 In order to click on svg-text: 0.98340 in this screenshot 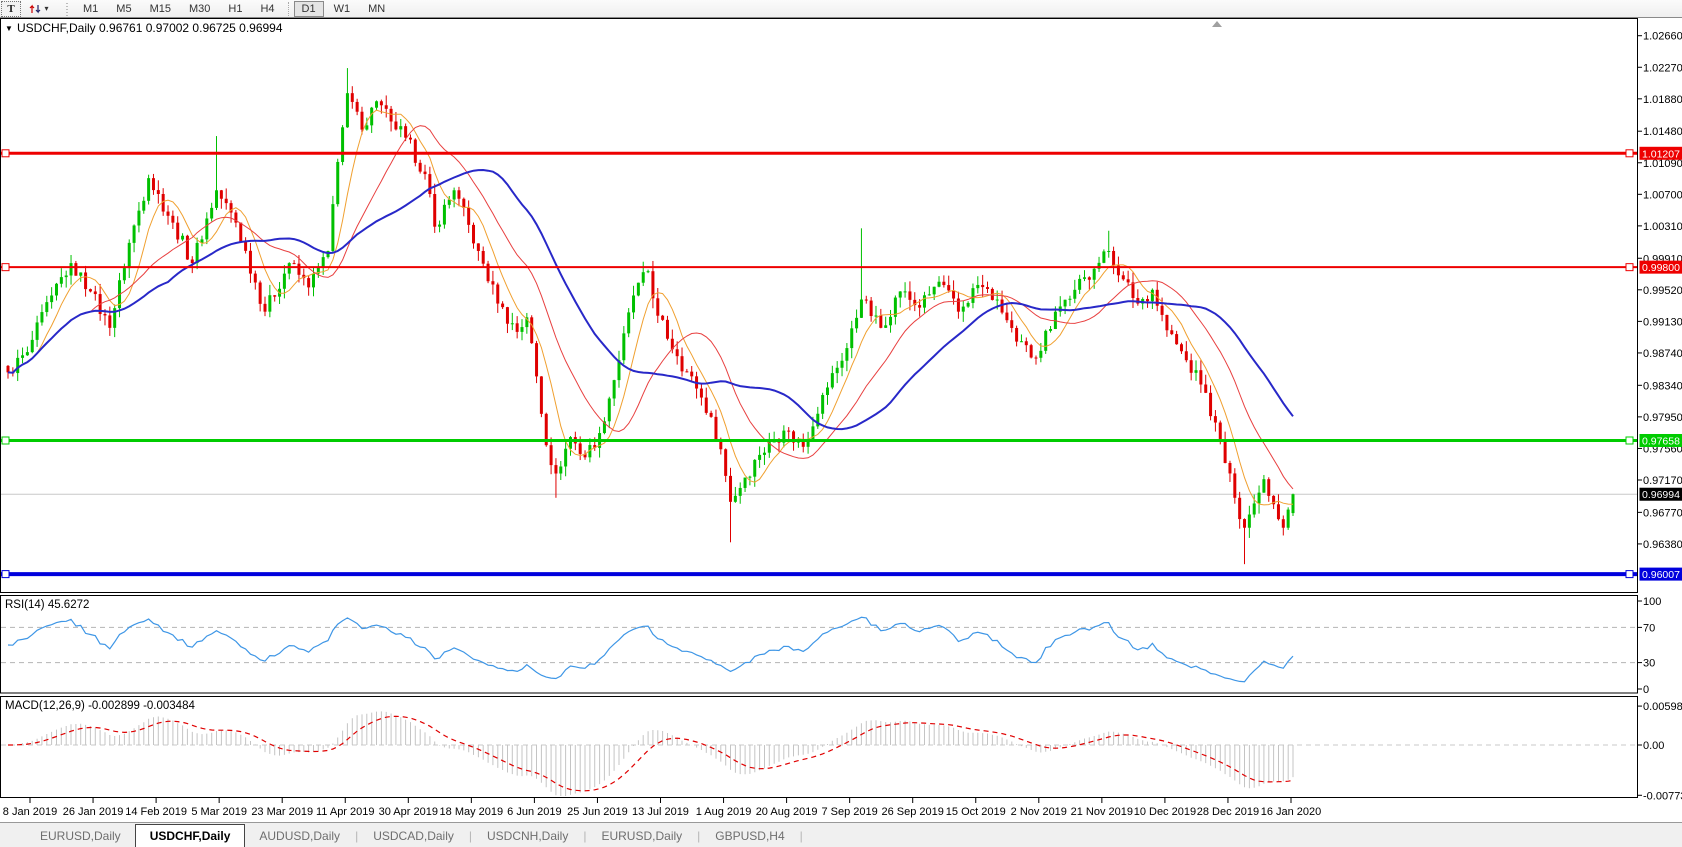, I will do `click(1662, 386)`.